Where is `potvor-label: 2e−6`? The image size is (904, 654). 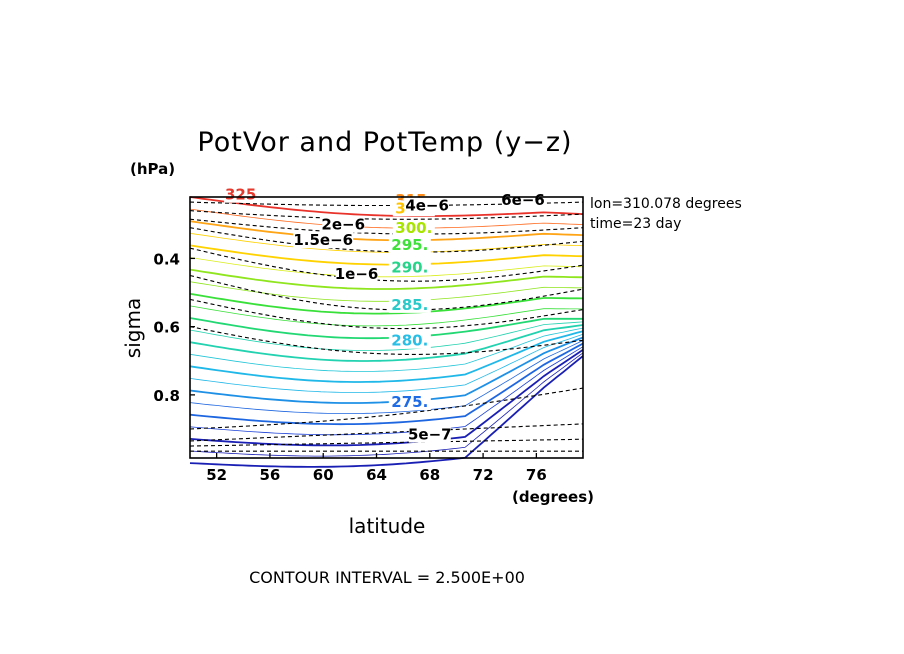 potvor-label: 2e−6 is located at coordinates (343, 225).